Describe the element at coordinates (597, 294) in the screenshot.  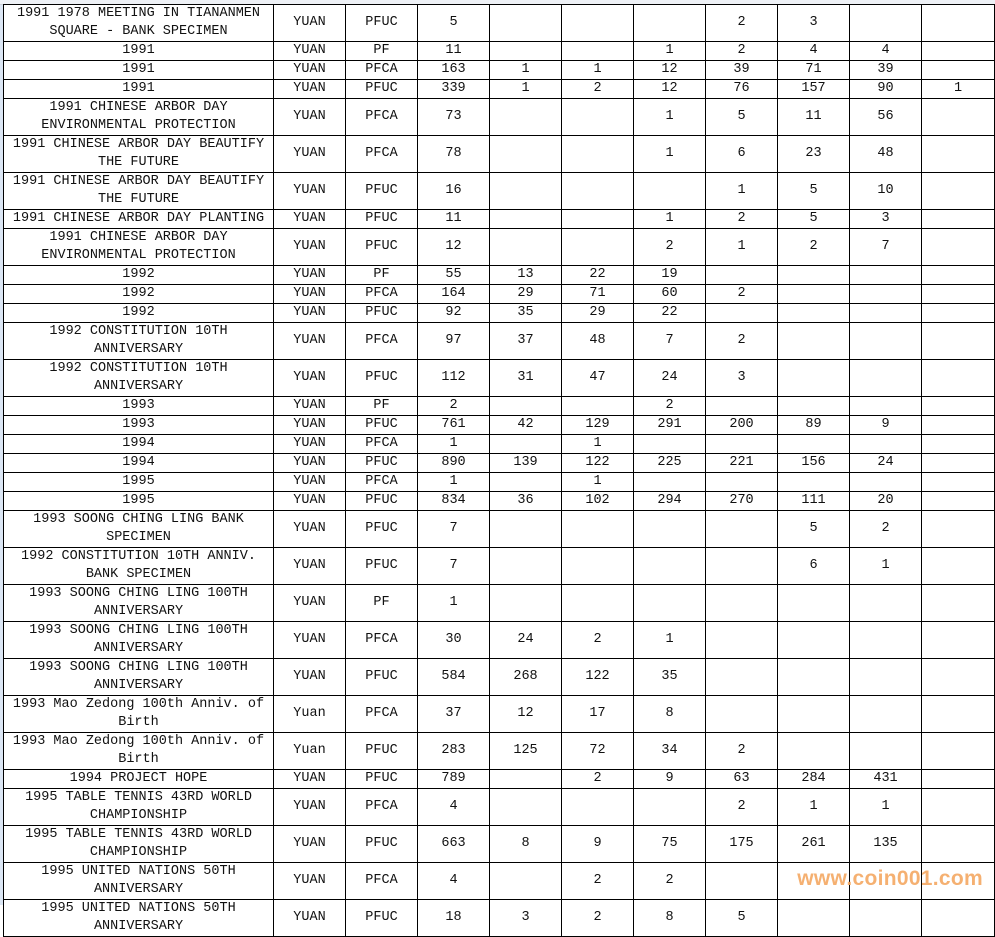
I see `grade-count-cell: 71` at that location.